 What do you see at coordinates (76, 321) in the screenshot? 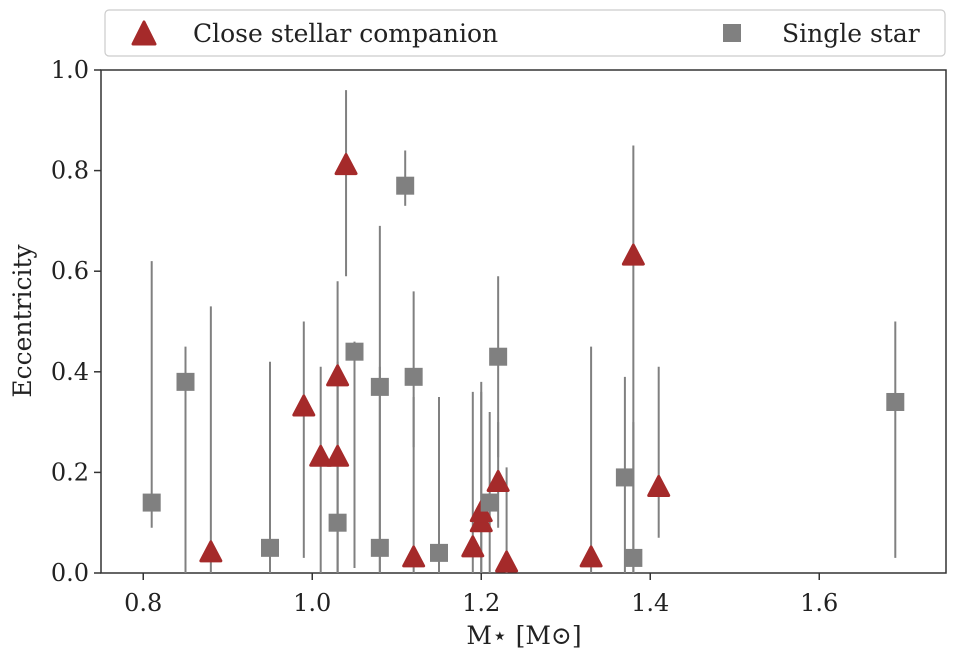
I see `y-axis: 0.0 0.2 0.4 0.6 0.8 1.0` at bounding box center [76, 321].